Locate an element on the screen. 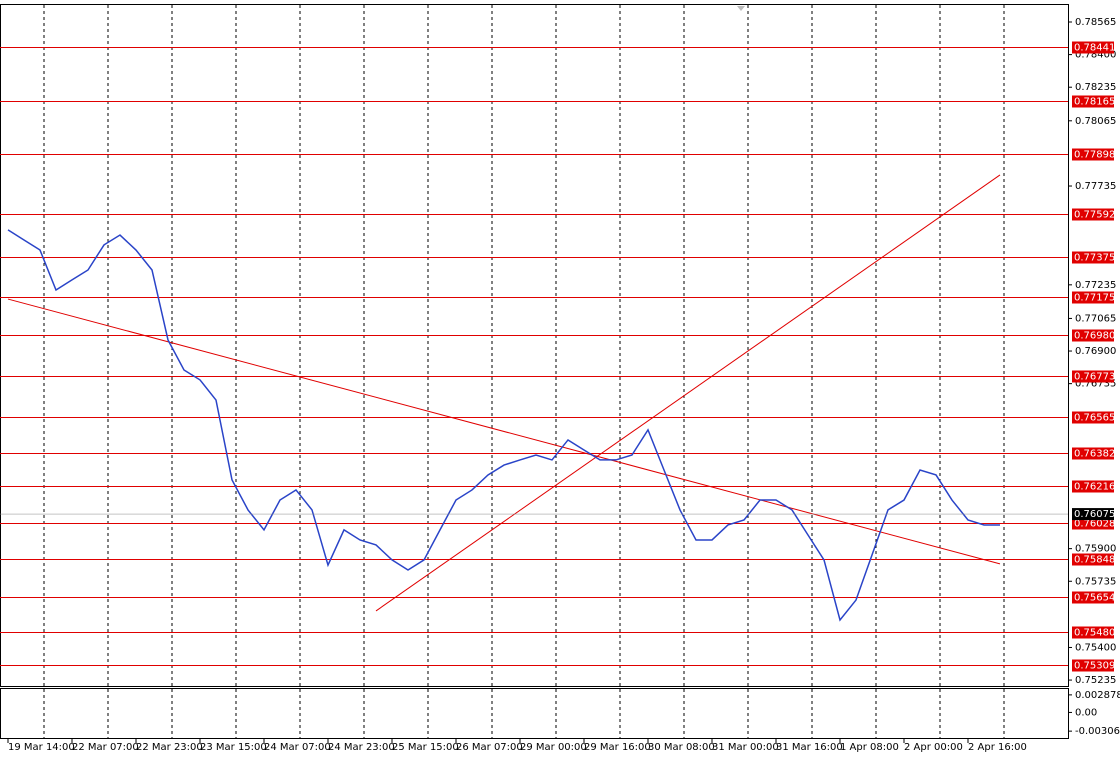 This screenshot has width=1120, height=758. x-tick-label: 31 Mar 00:00 is located at coordinates (745, 747).